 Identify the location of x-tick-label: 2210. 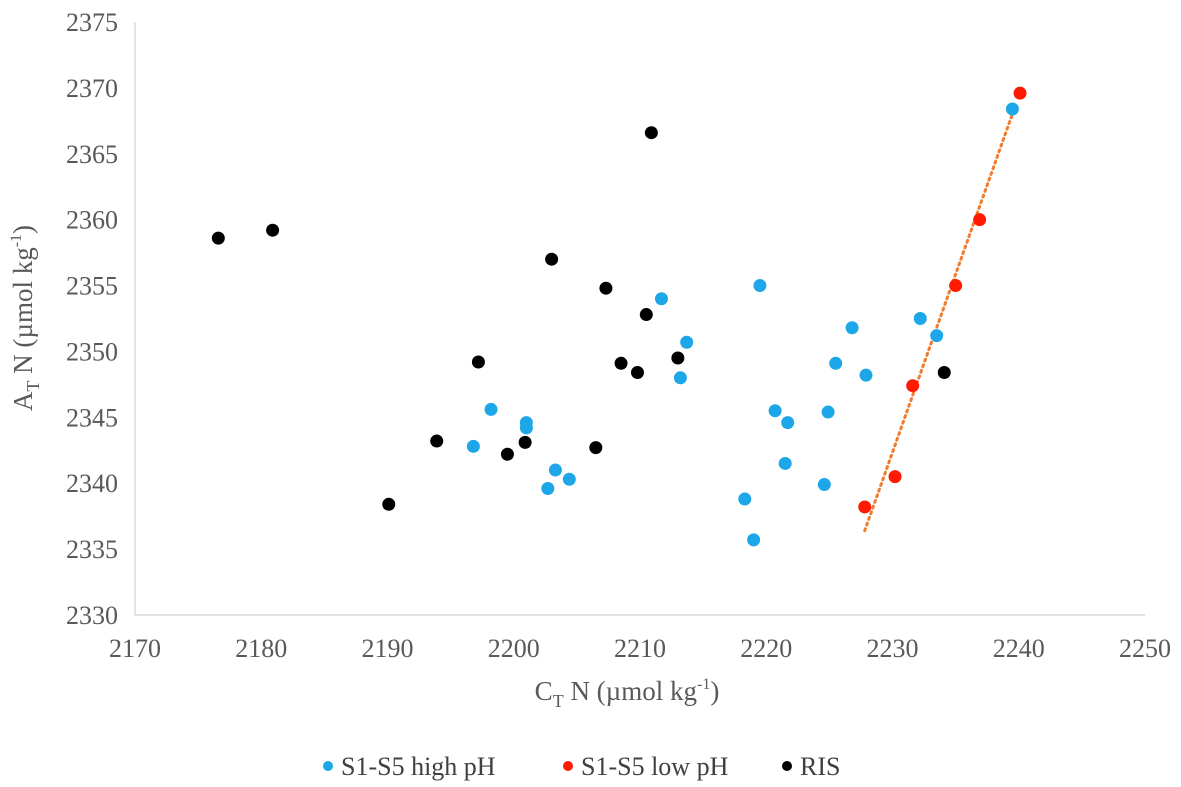
(640, 648).